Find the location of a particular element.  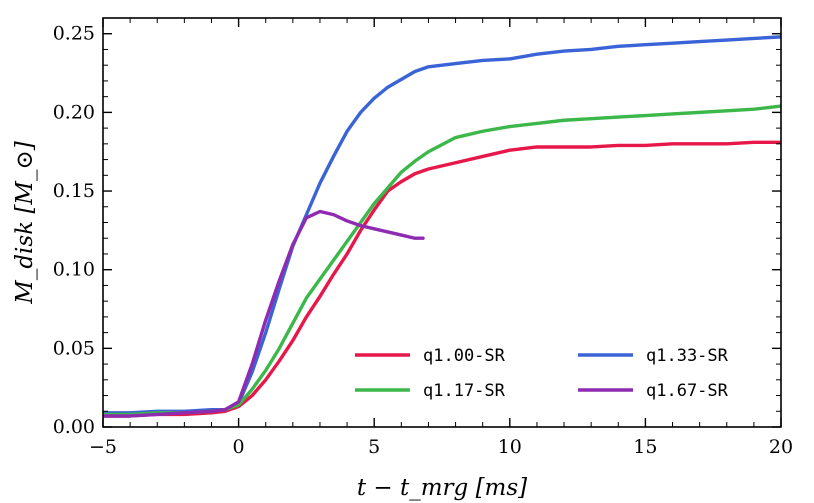

y-tick-label: 0.20 is located at coordinates (74, 112).